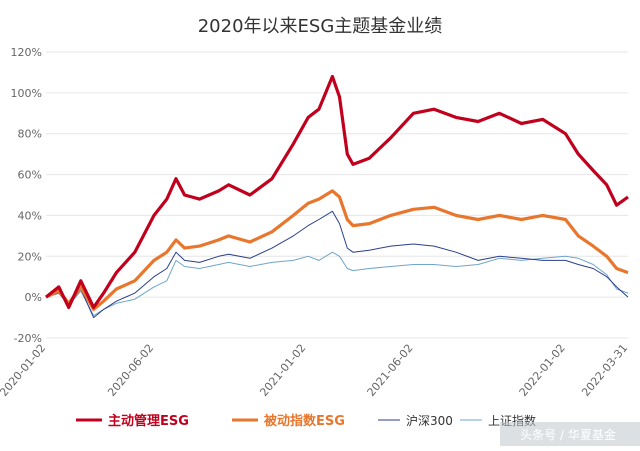 This screenshot has height=451, width=640. I want to click on y-axis-ticks: -20% 0% 20% 40% 60% 80% 100% 120%, so click(26, 195).